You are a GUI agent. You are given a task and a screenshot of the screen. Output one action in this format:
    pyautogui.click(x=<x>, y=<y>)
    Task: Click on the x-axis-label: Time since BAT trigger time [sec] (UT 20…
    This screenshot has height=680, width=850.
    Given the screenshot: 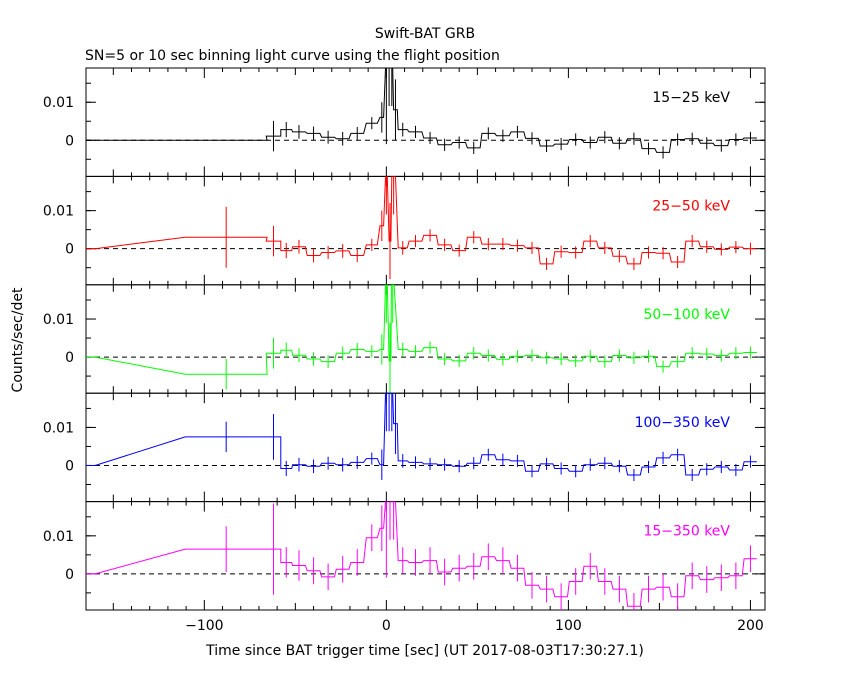 What is the action you would take?
    pyautogui.click(x=424, y=651)
    